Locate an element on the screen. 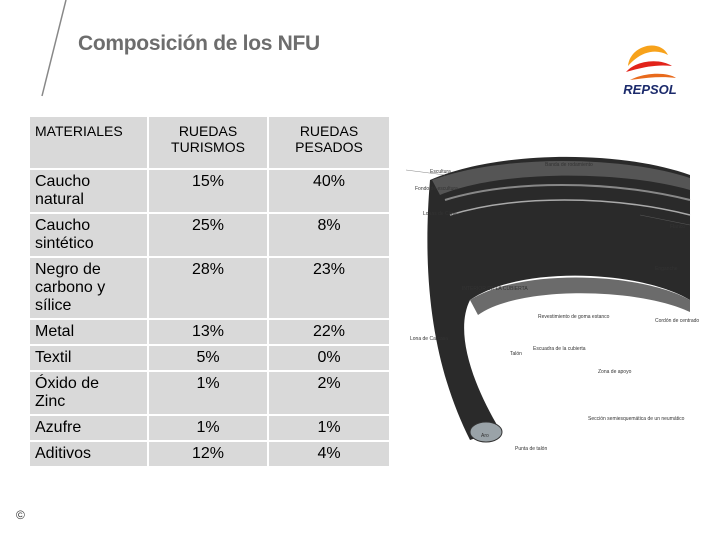 This screenshot has width=720, height=540. cell: Caucho natural is located at coordinates (88, 191).